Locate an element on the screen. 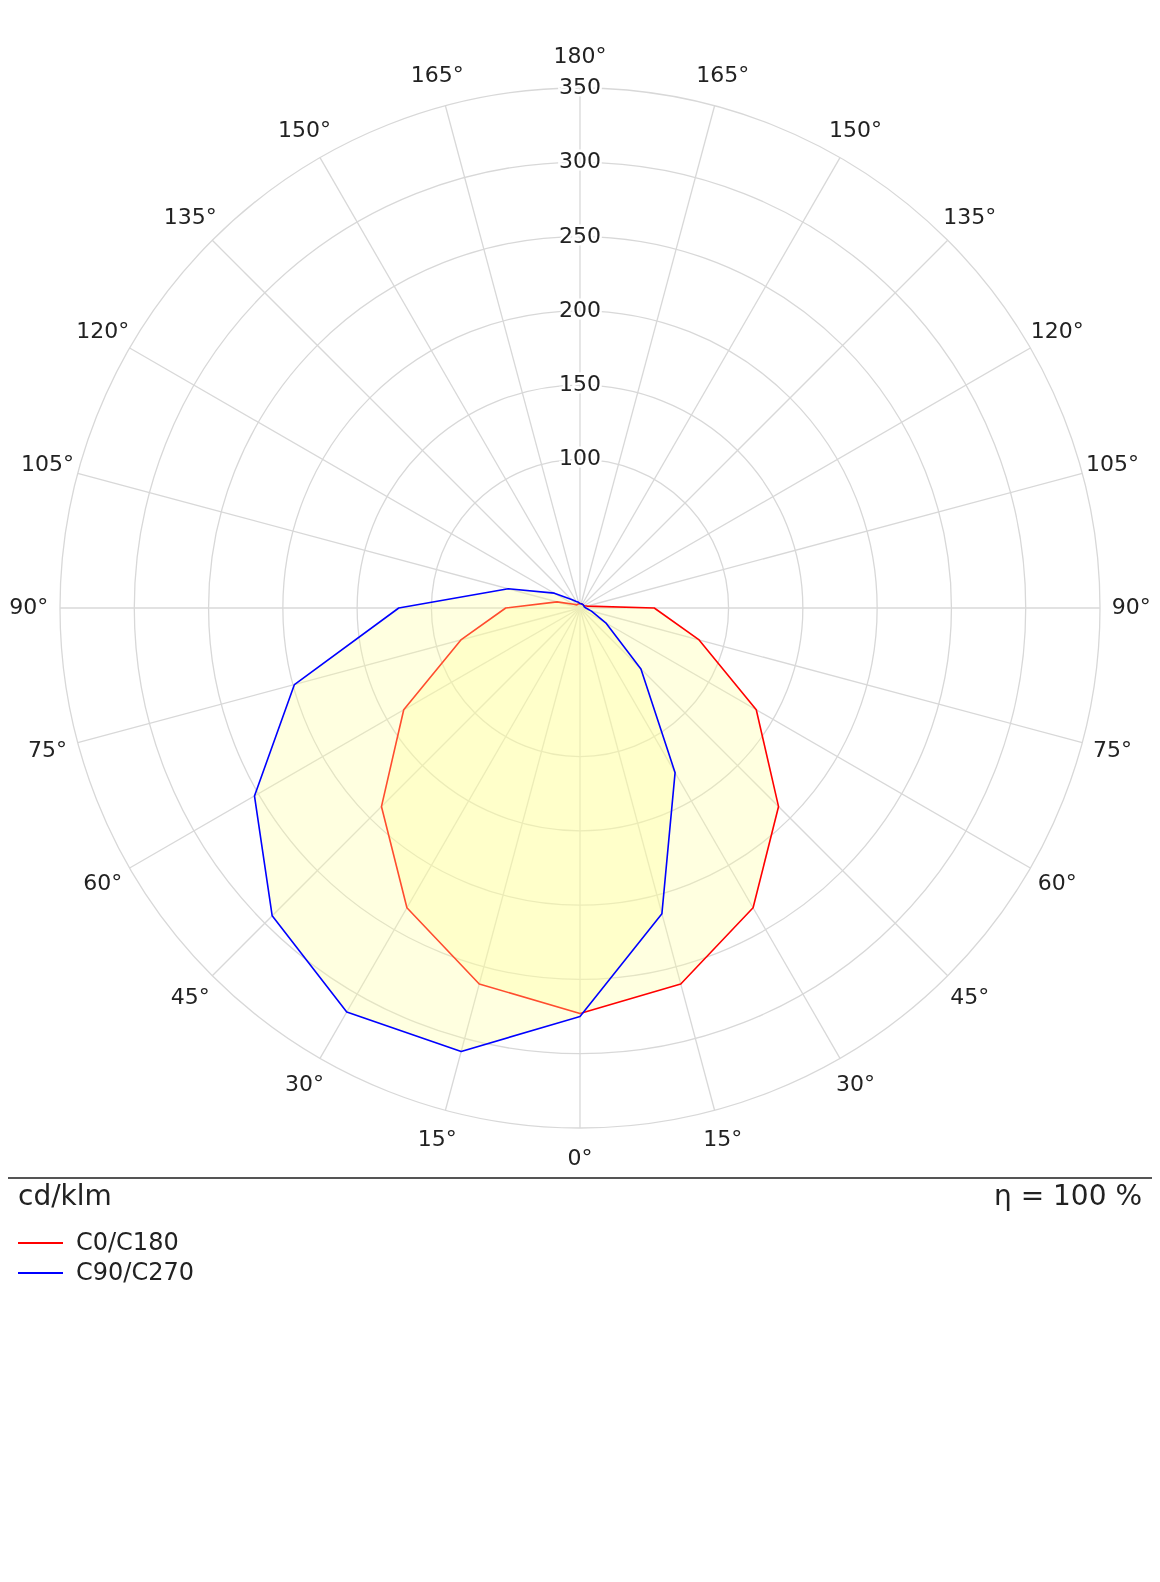 Image resolution: width=1160 pixels, height=1582 pixels. legend-label: C0/C180 is located at coordinates (127, 1242).